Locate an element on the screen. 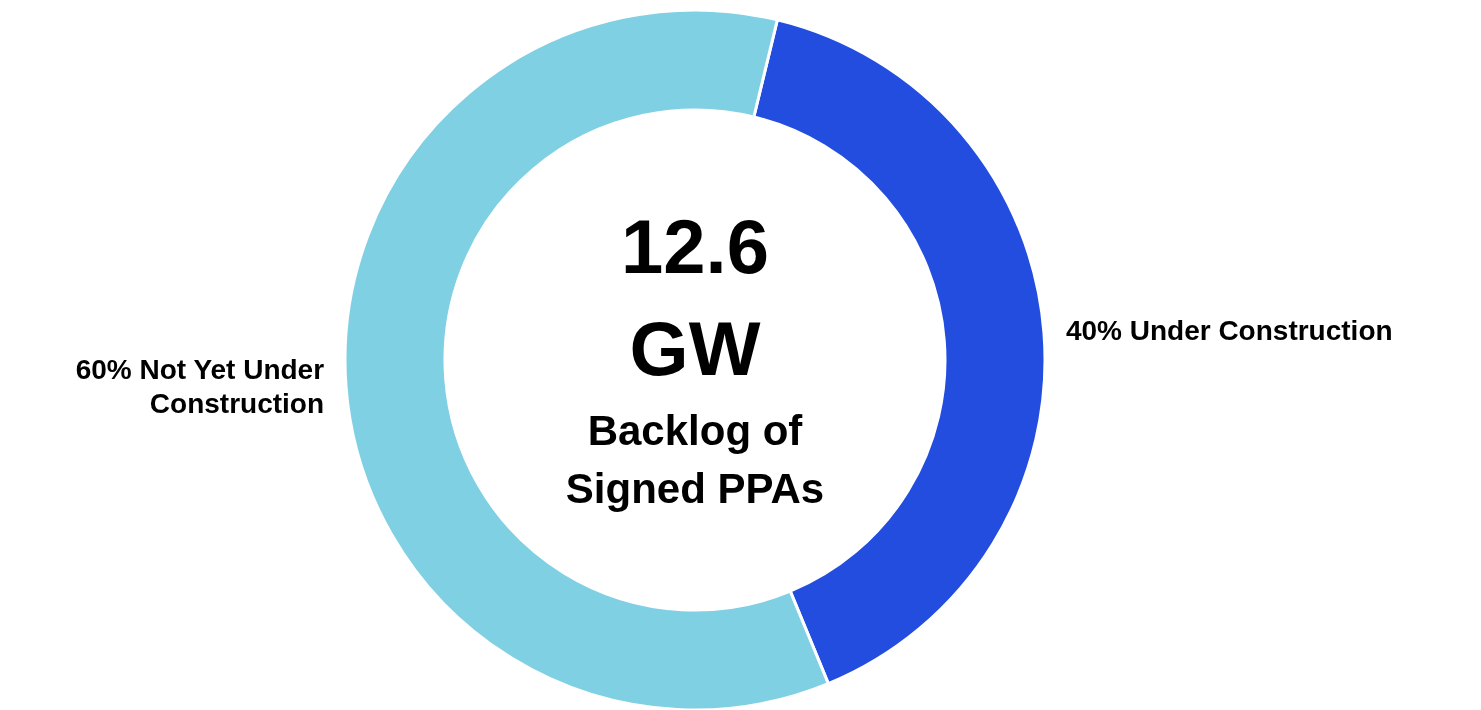  text: 12.6 GW is located at coordinates (695, 297).